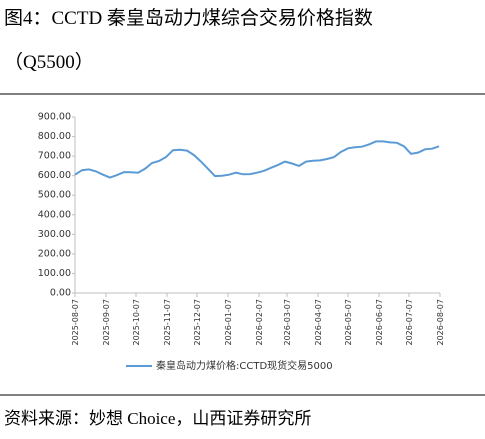  Describe the element at coordinates (259, 322) in the screenshot. I see `x-tick-label: 2026-02-07` at that location.